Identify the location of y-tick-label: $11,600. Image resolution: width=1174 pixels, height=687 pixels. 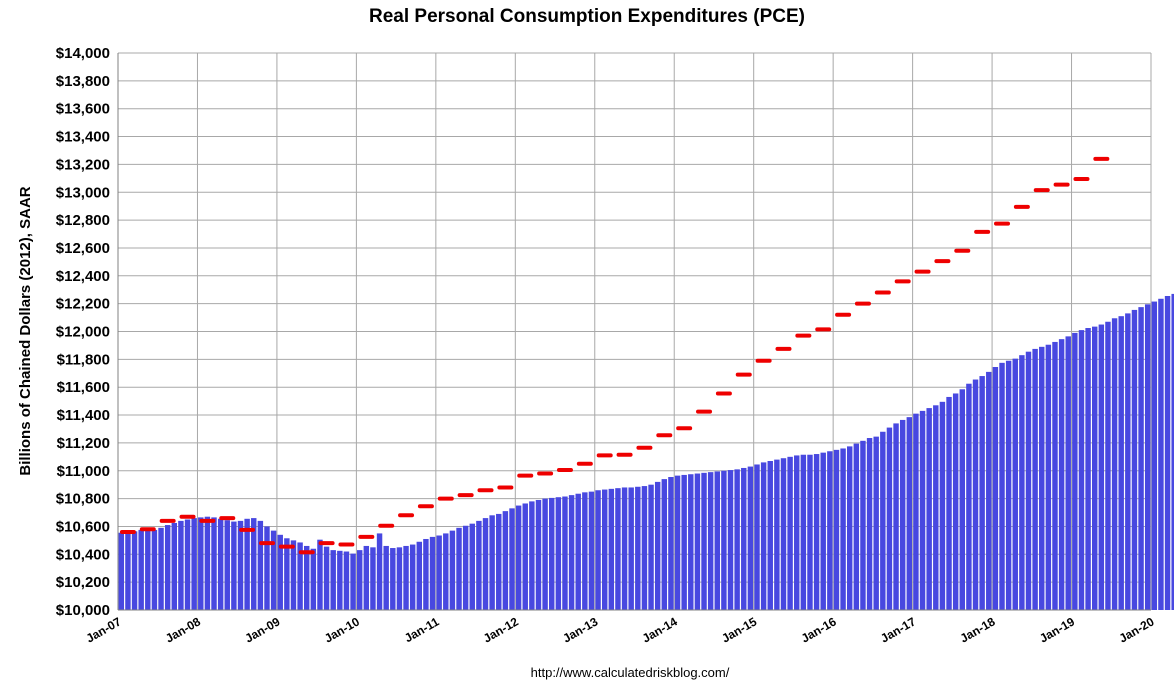
(83, 387).